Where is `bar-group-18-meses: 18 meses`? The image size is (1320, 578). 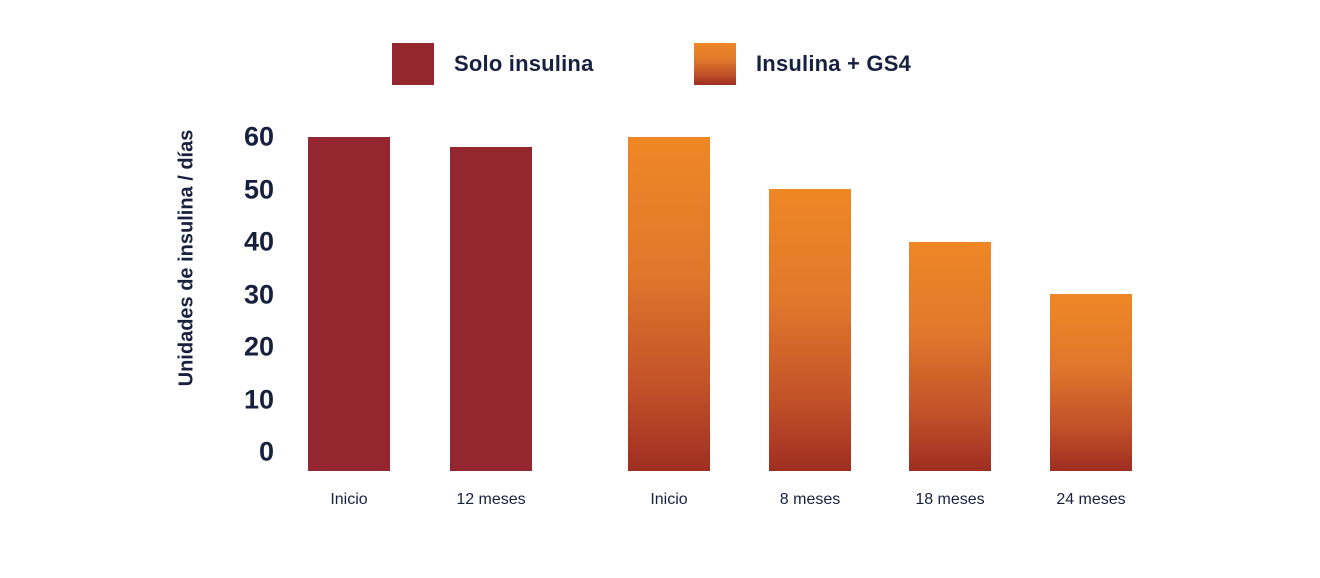
bar-group-18-meses: 18 meses is located at coordinates (950, 289).